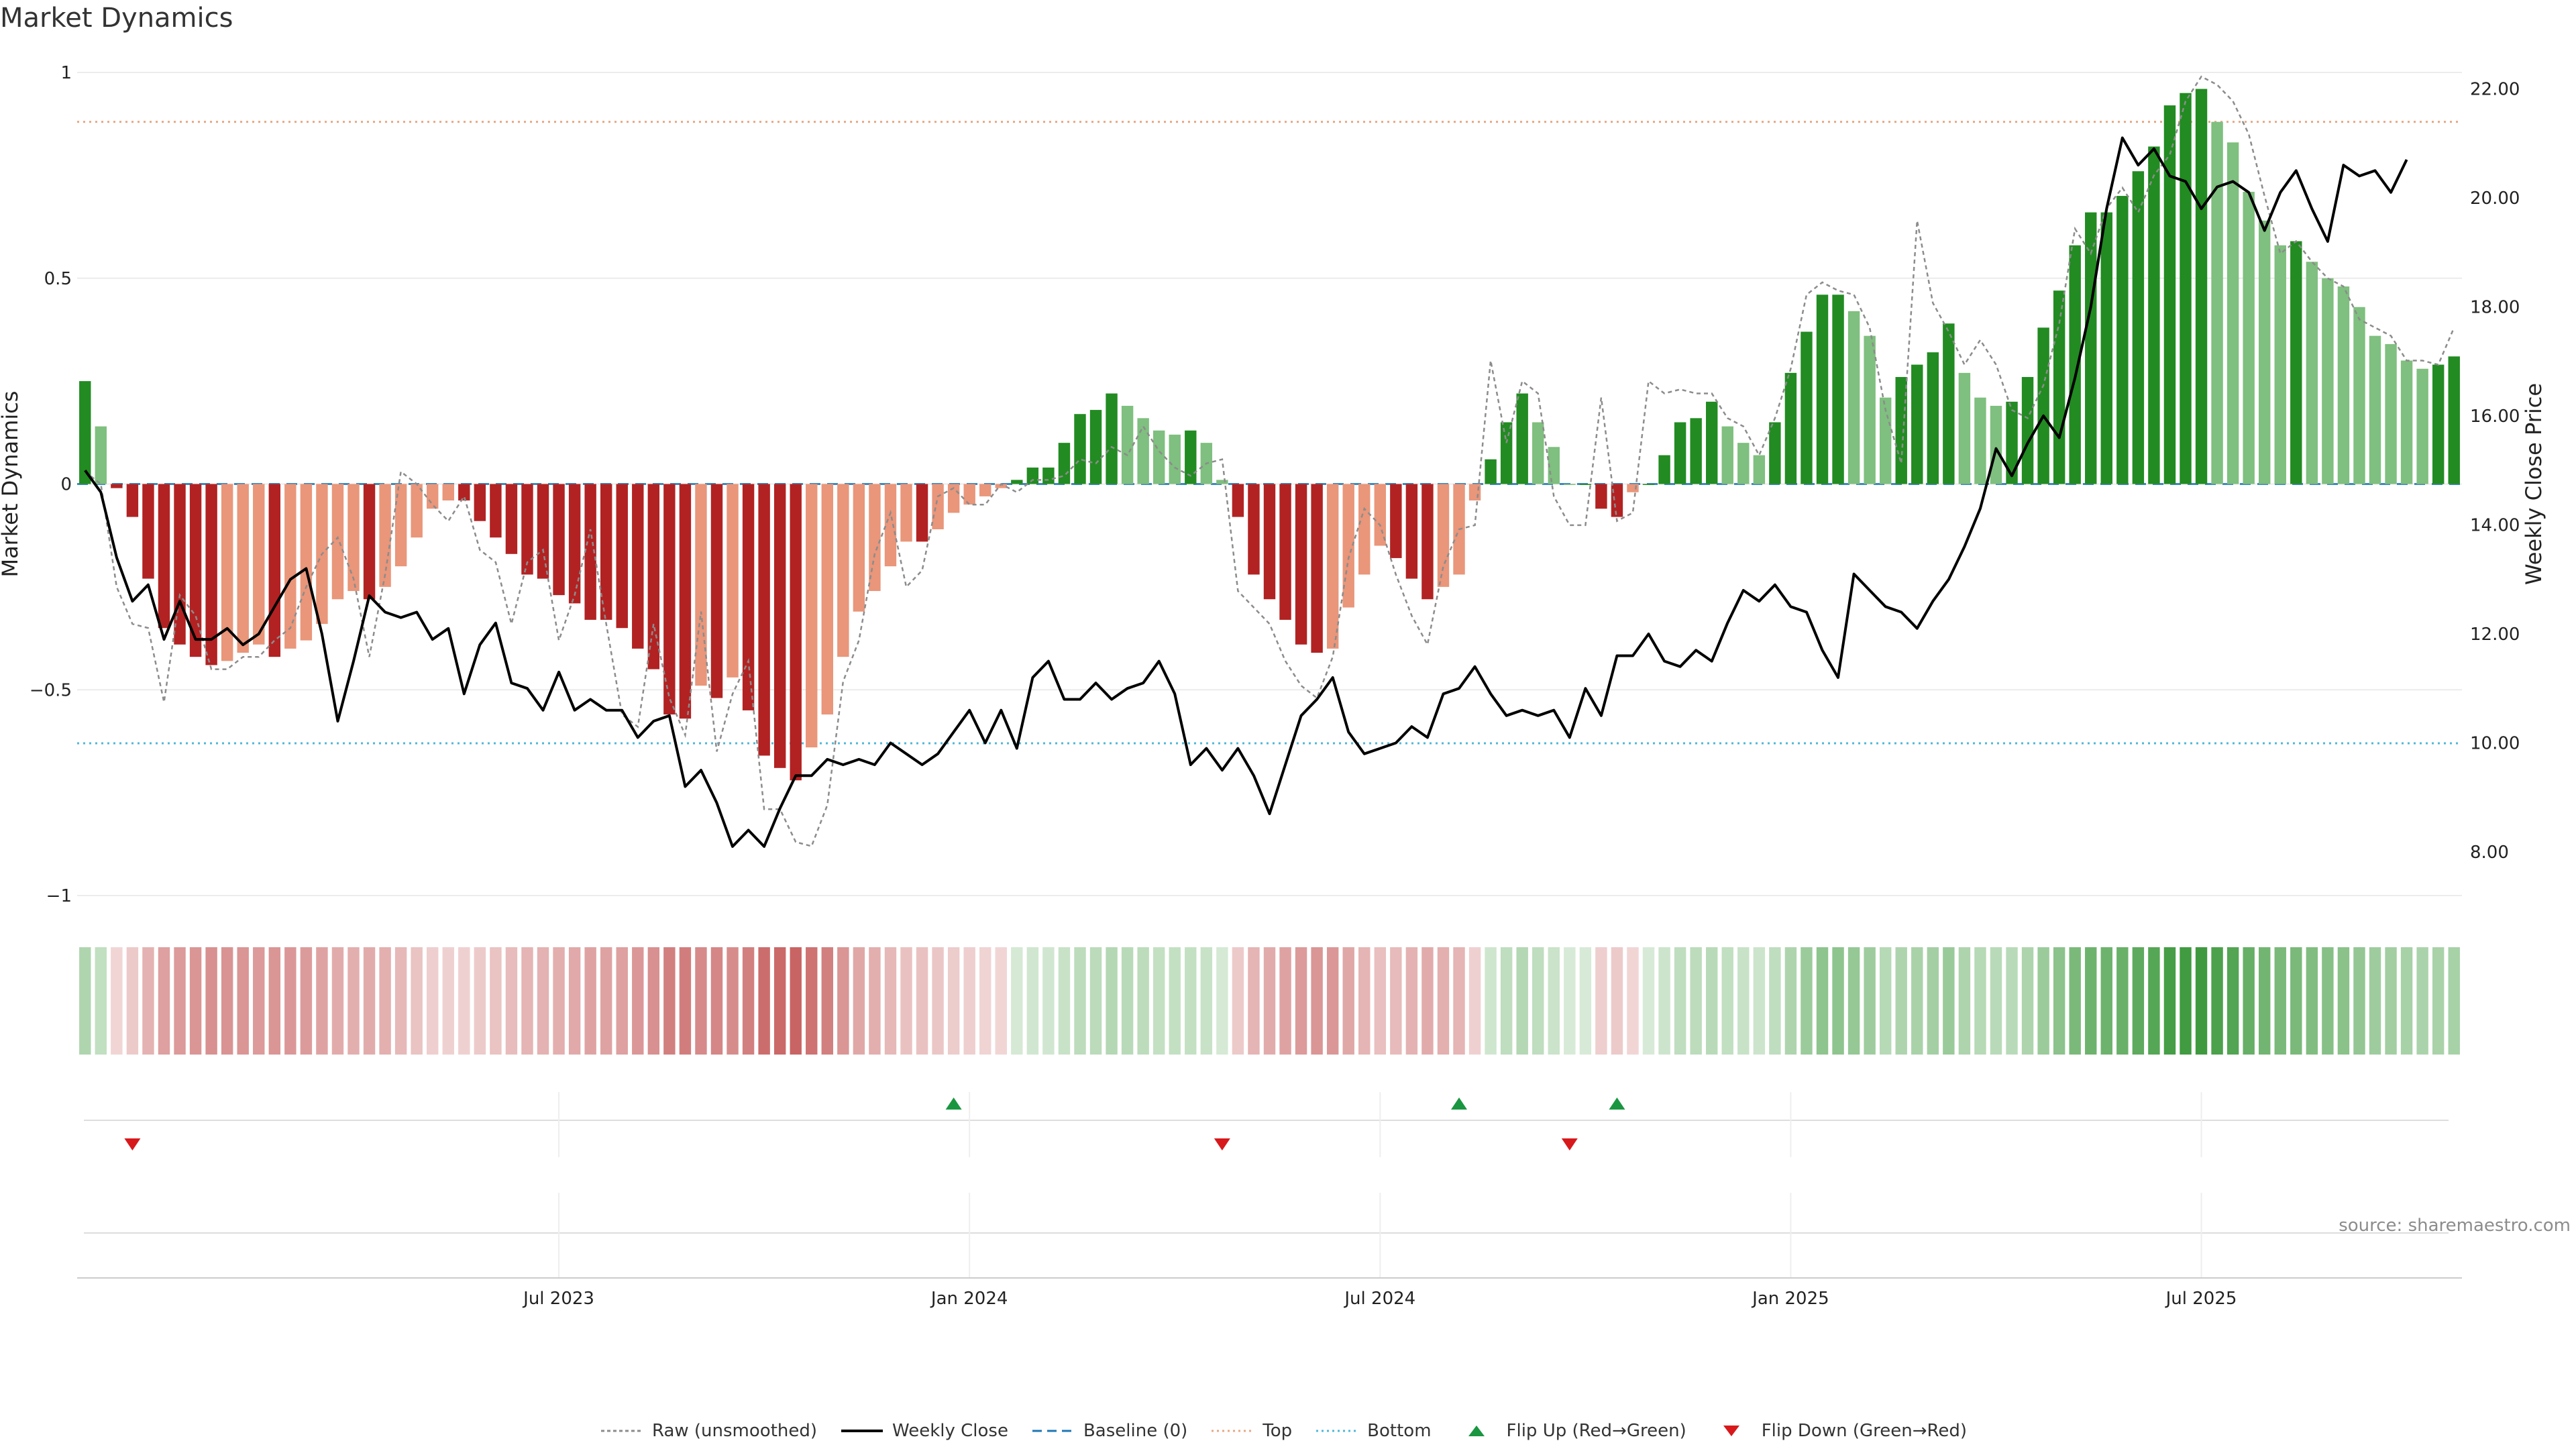  I want to click on left-tick-label: −0.5, so click(51, 690).